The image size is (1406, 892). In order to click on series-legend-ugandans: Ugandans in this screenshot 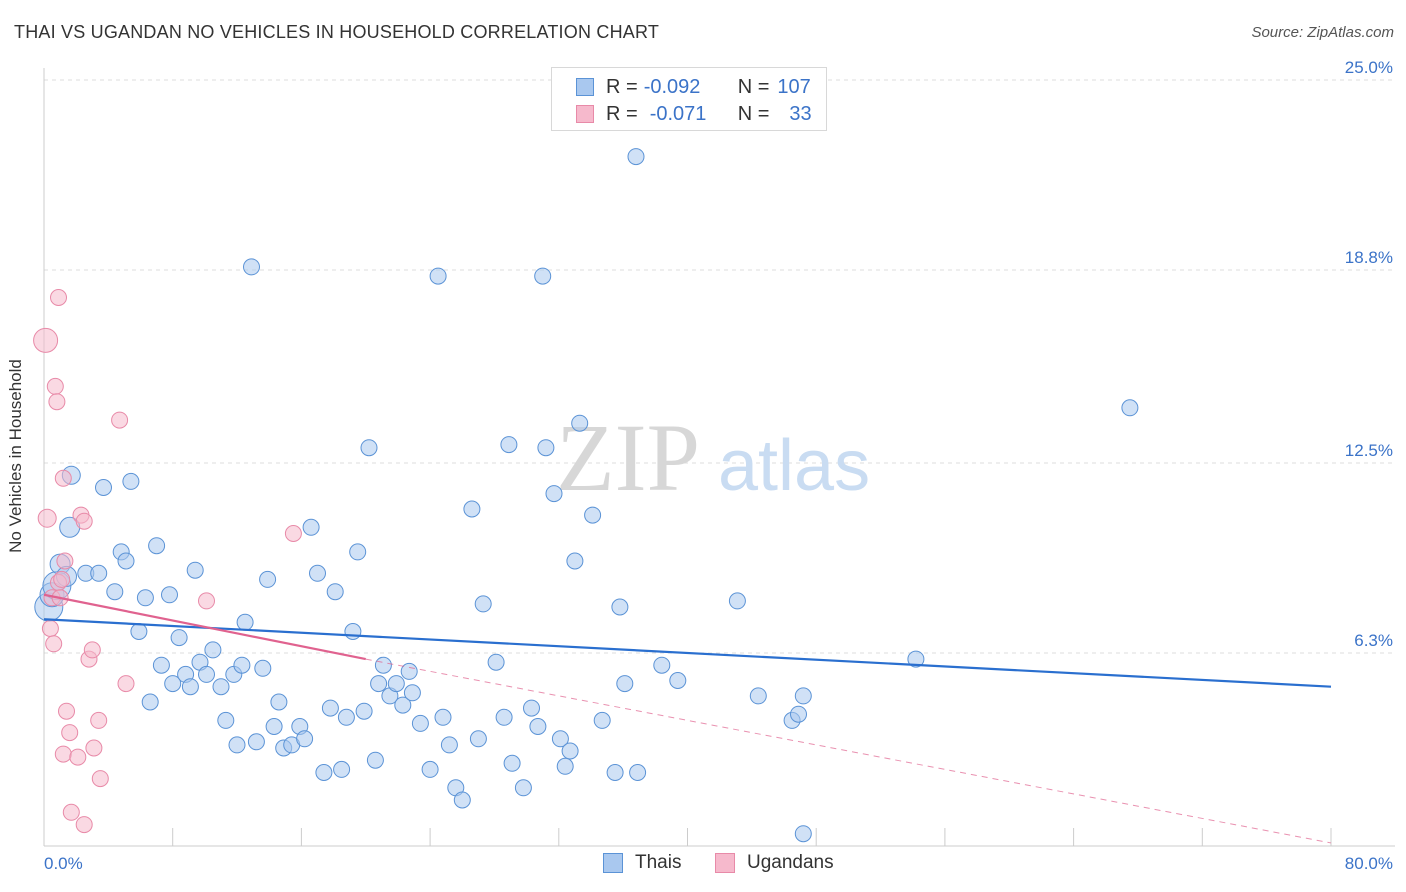, I will do `click(774, 863)`.